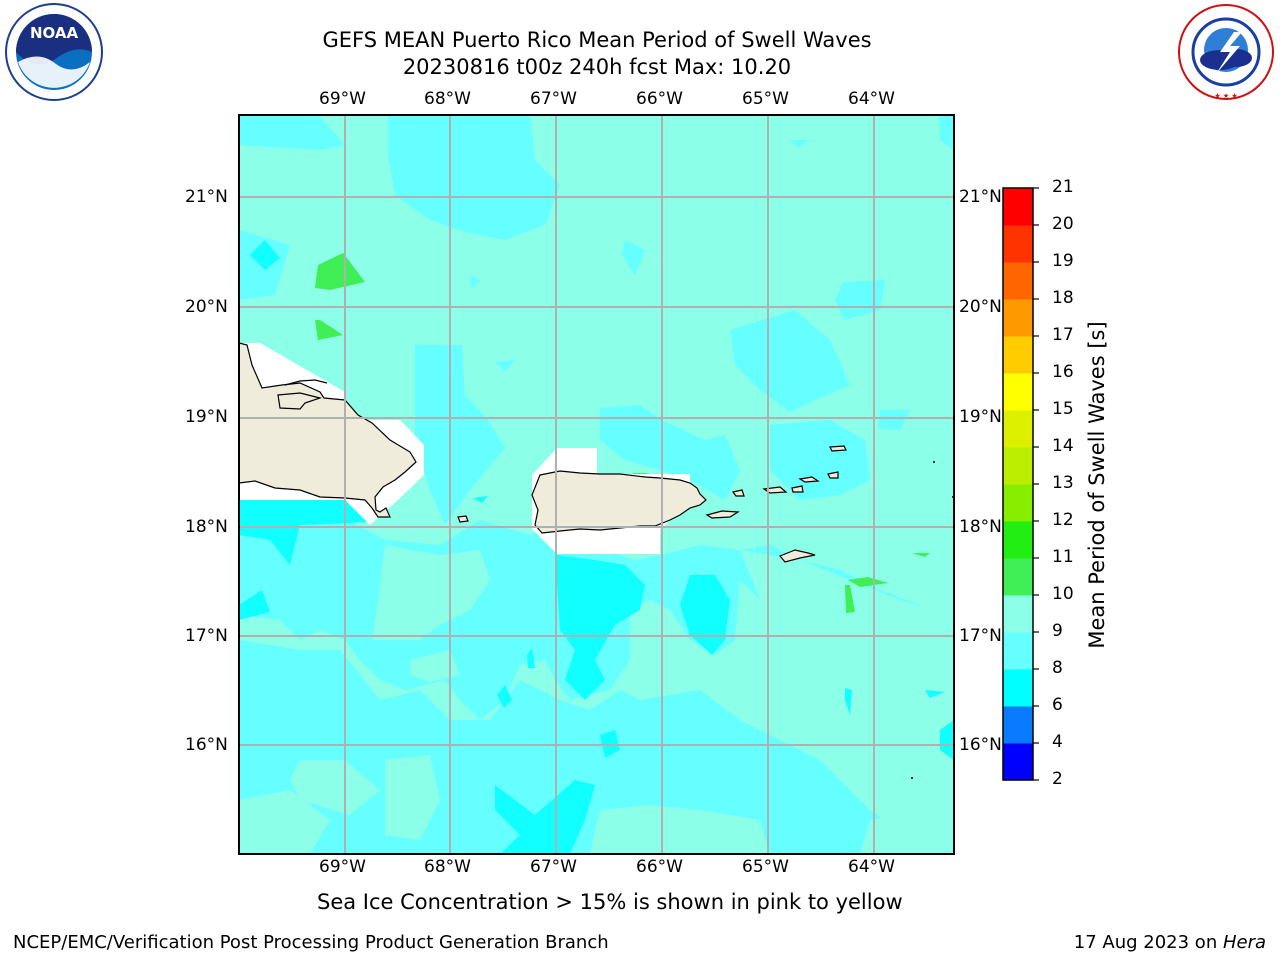 This screenshot has width=1280, height=960. I want to click on lon-label-top: 68°W, so click(447, 99).